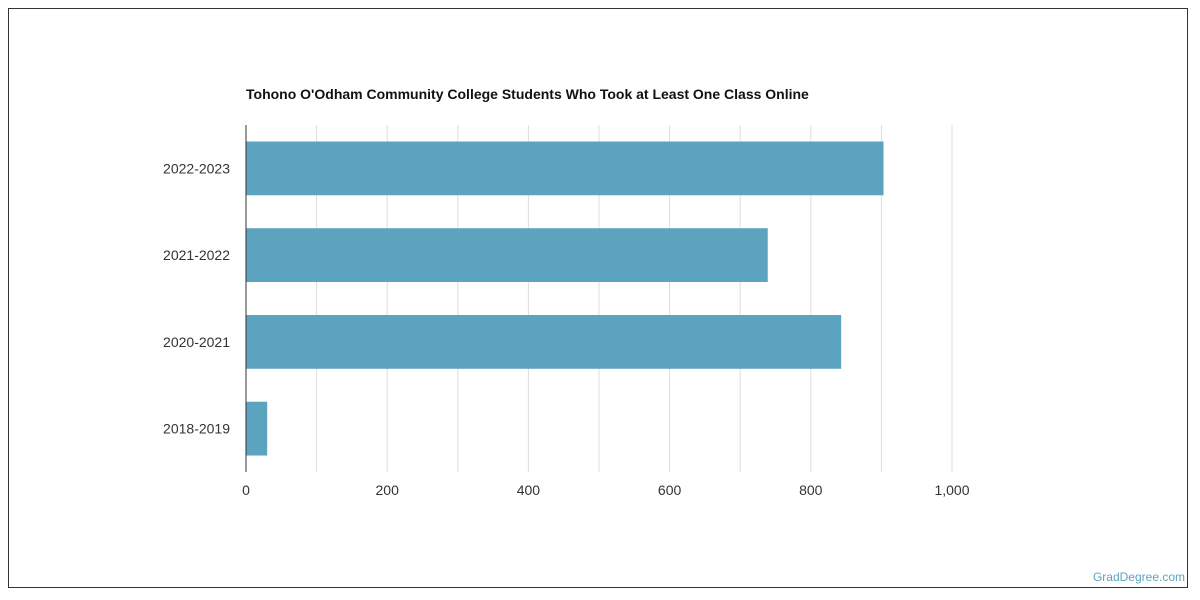  What do you see at coordinates (196, 168) in the screenshot?
I see `y-category-label: 2022-2023` at bounding box center [196, 168].